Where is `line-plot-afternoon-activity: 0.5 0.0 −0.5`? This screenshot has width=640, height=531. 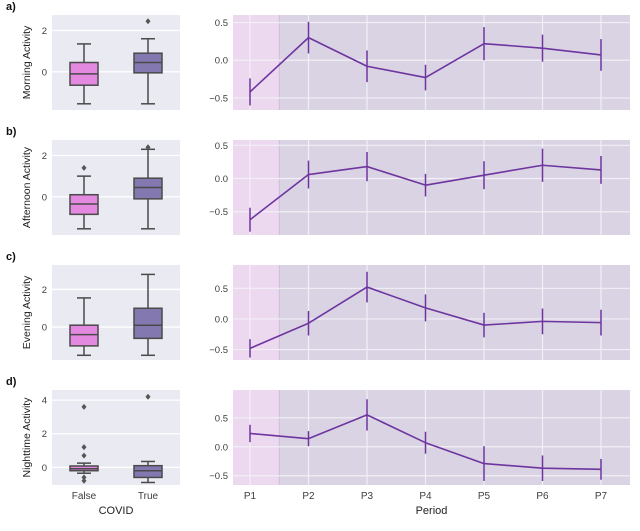 line-plot-afternoon-activity: 0.5 0.0 −0.5 is located at coordinates (419, 187).